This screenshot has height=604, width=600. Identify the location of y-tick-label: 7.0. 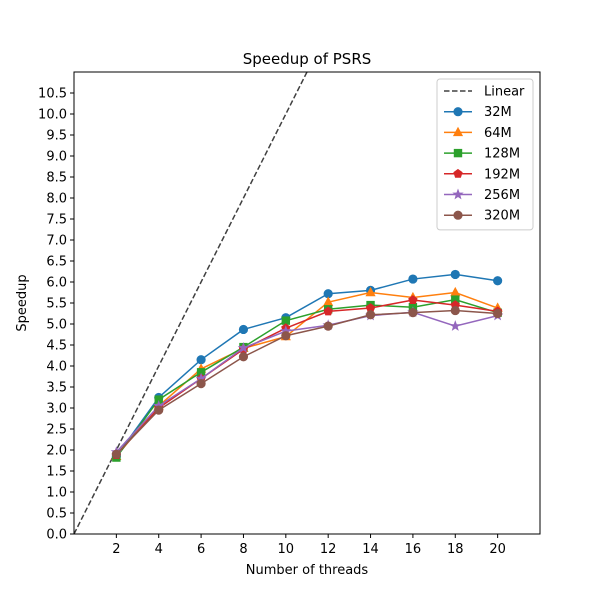
(56, 241).